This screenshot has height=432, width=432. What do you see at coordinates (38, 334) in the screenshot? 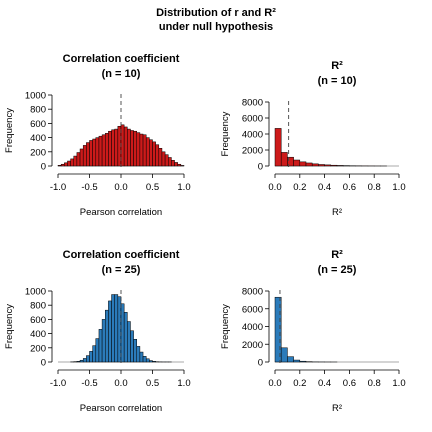
I see `y-tick-label: 400` at bounding box center [38, 334].